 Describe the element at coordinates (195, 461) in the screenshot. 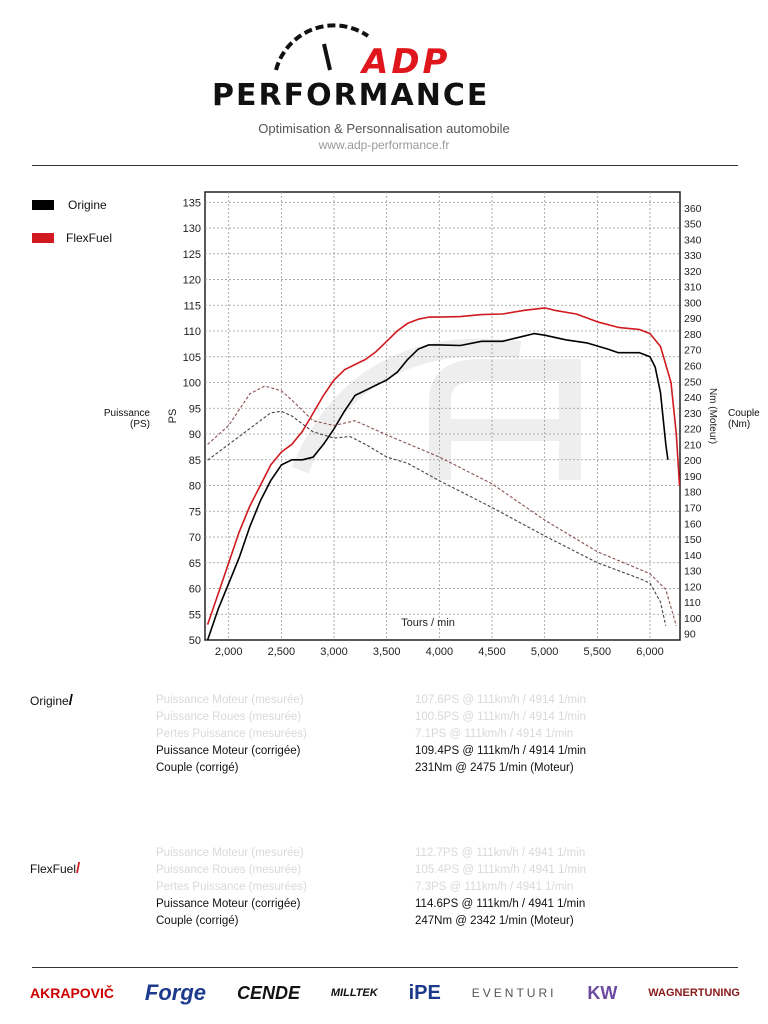

I see `y-tick-label: 85` at that location.